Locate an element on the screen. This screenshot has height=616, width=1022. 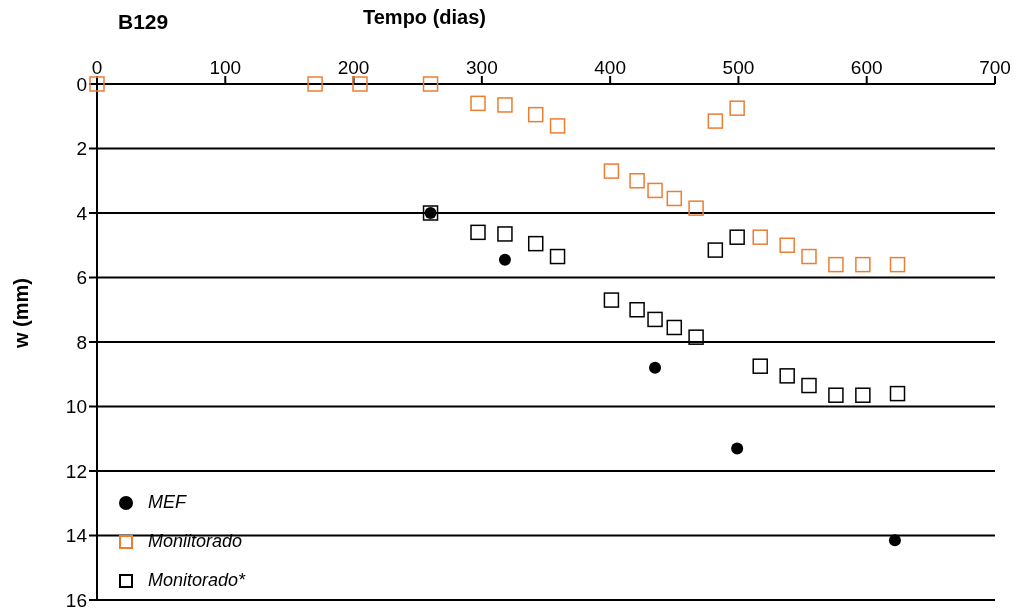
x-tick-label: 500 is located at coordinates (738, 67).